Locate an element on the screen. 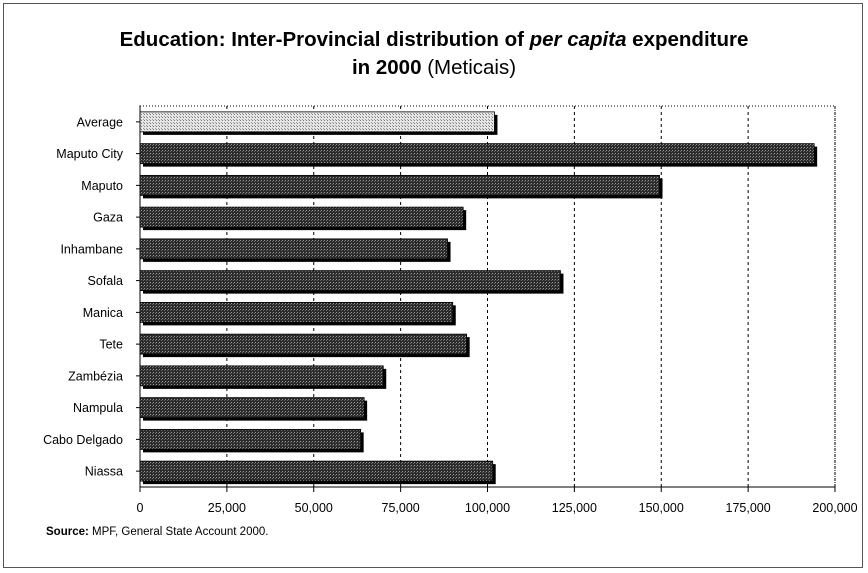 The width and height of the screenshot is (868, 573). category-label: Inhambane is located at coordinates (91, 249).